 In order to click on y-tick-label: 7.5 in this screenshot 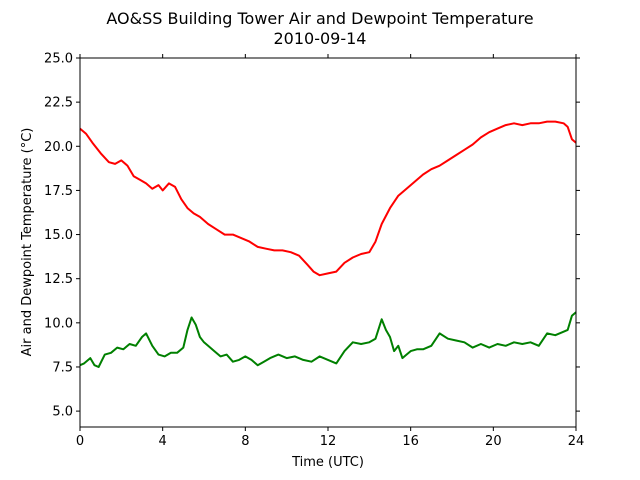, I will do `click(62, 367)`.